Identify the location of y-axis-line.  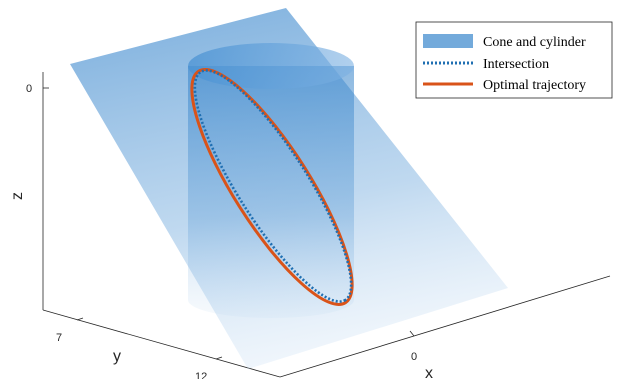
(161, 343).